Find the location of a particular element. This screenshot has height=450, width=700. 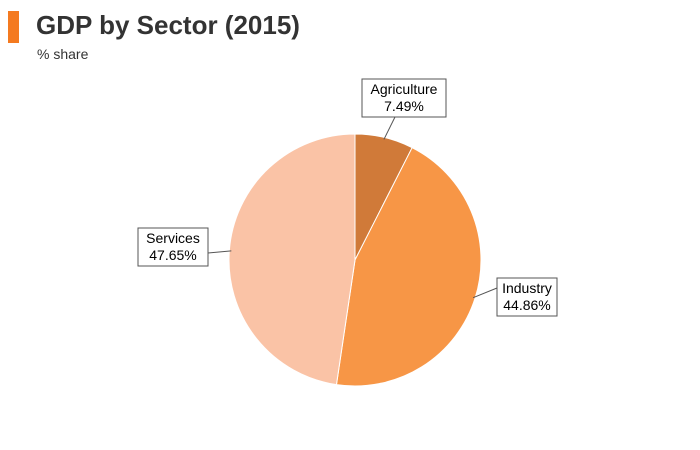

leader-line-services is located at coordinates (219, 252).